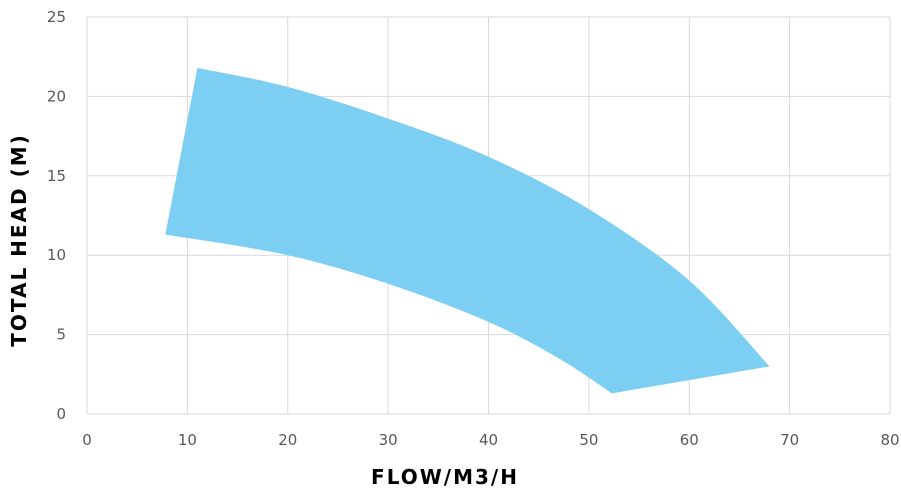  I want to click on x-tick-label-10: 10, so click(187, 440).